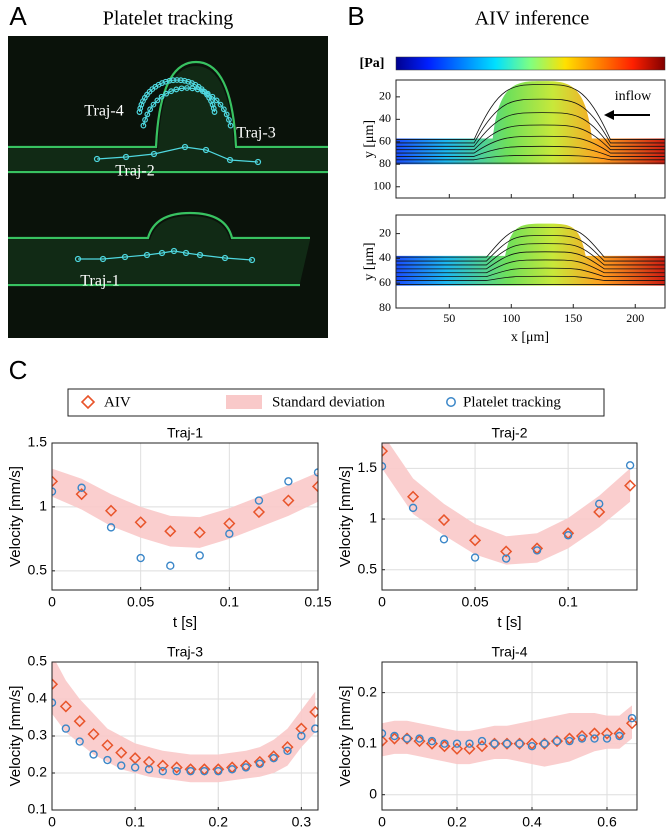  What do you see at coordinates (328, 402) in the screenshot?
I see `legend-label: Standard deviation` at bounding box center [328, 402].